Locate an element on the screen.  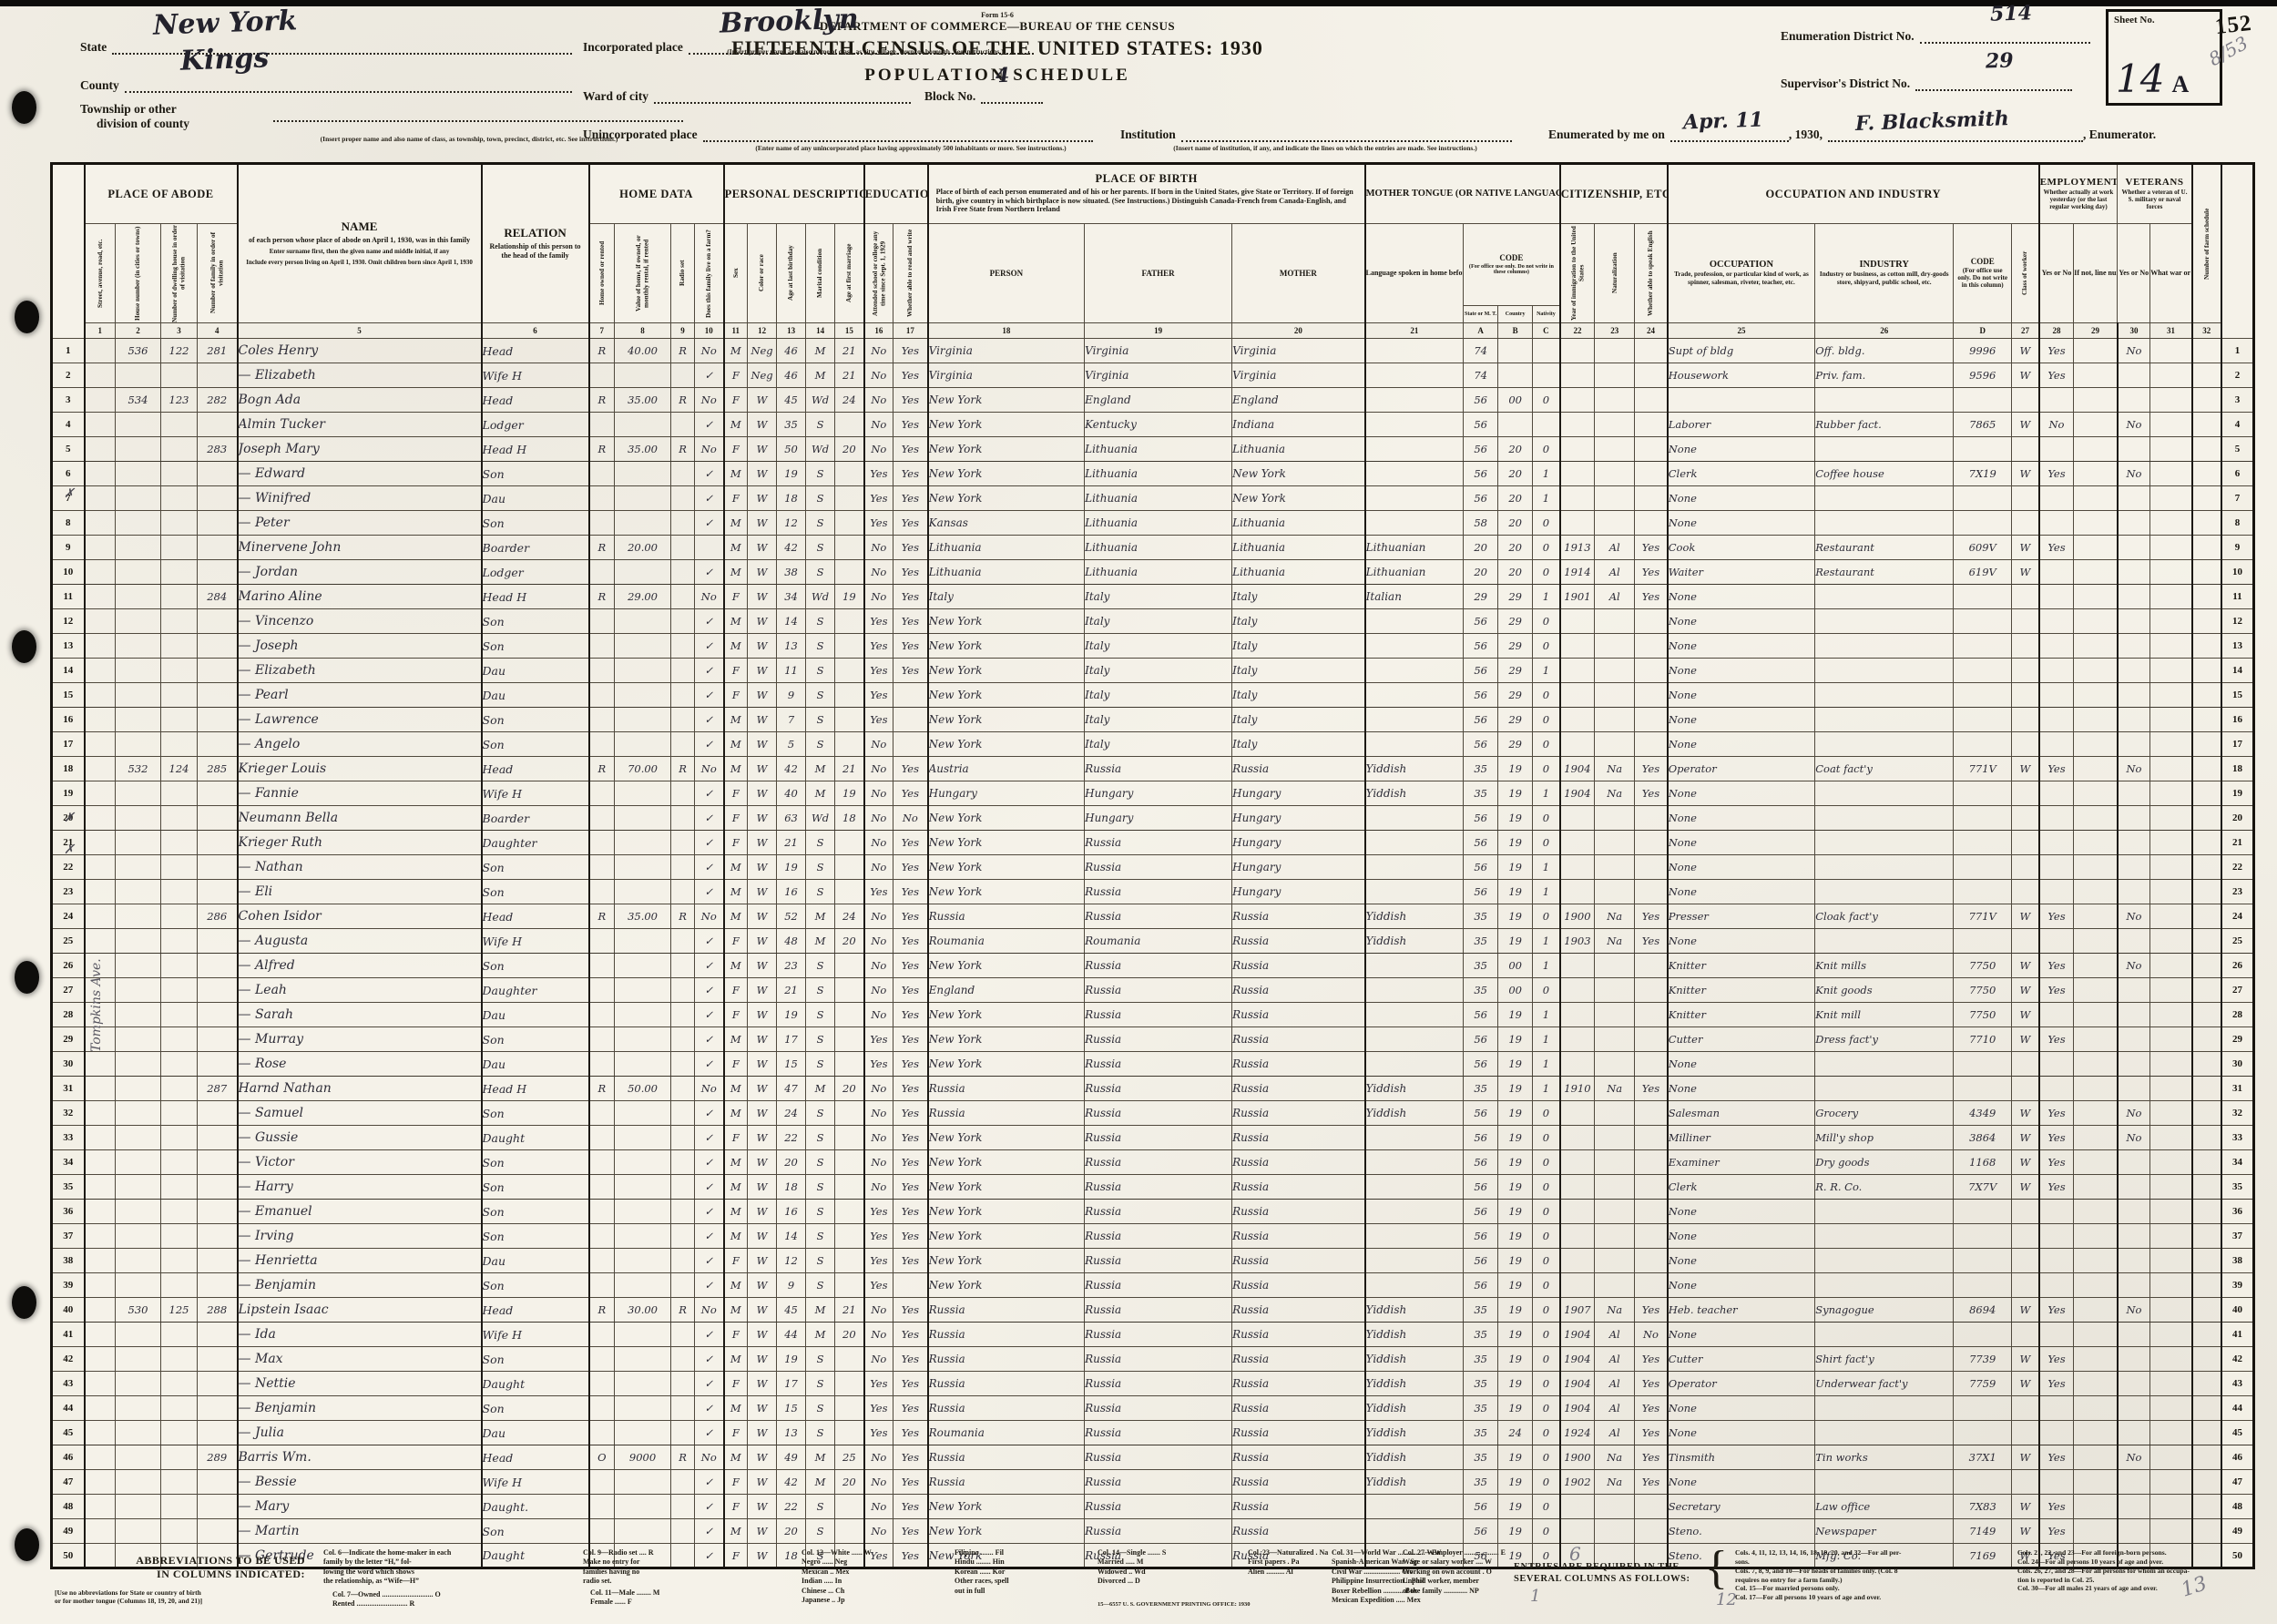
line-number-right: 20 is located at coordinates (2238, 818).